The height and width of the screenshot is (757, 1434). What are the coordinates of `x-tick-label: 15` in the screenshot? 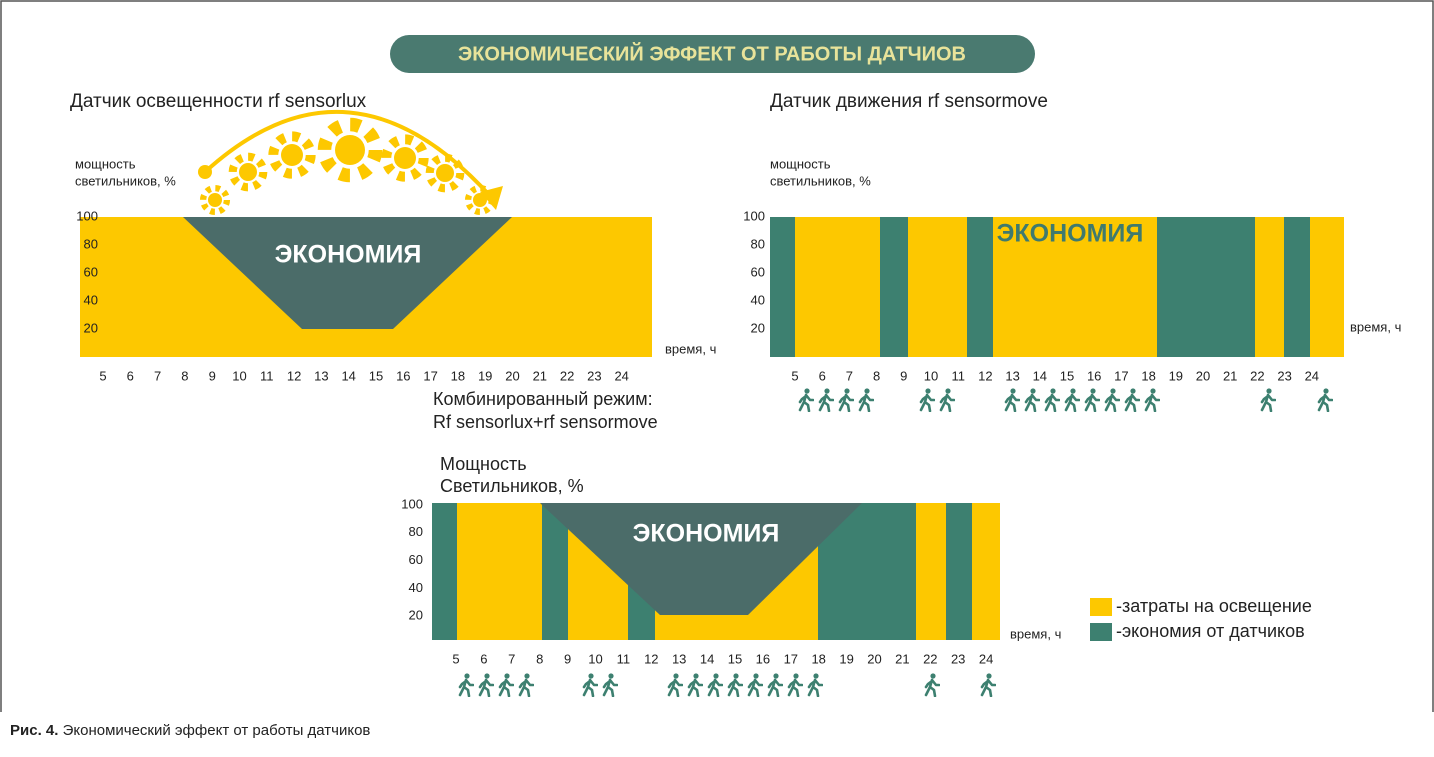 It's located at (735, 658).